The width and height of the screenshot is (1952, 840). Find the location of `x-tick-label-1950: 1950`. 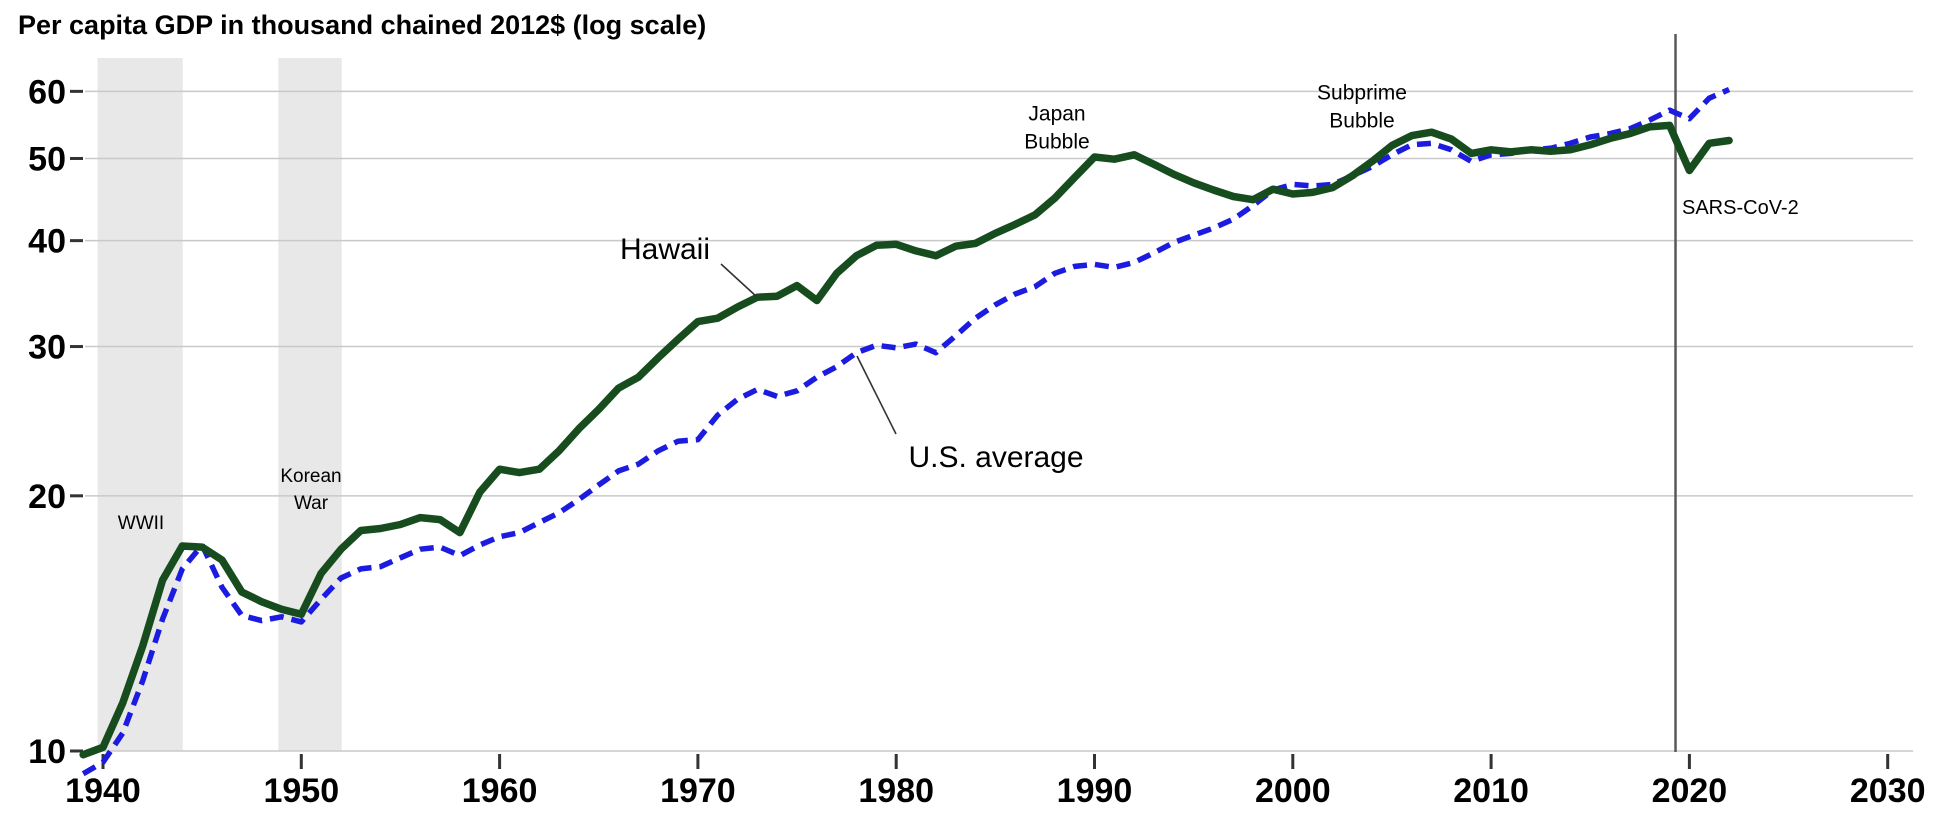

x-tick-label-1950: 1950 is located at coordinates (301, 791).